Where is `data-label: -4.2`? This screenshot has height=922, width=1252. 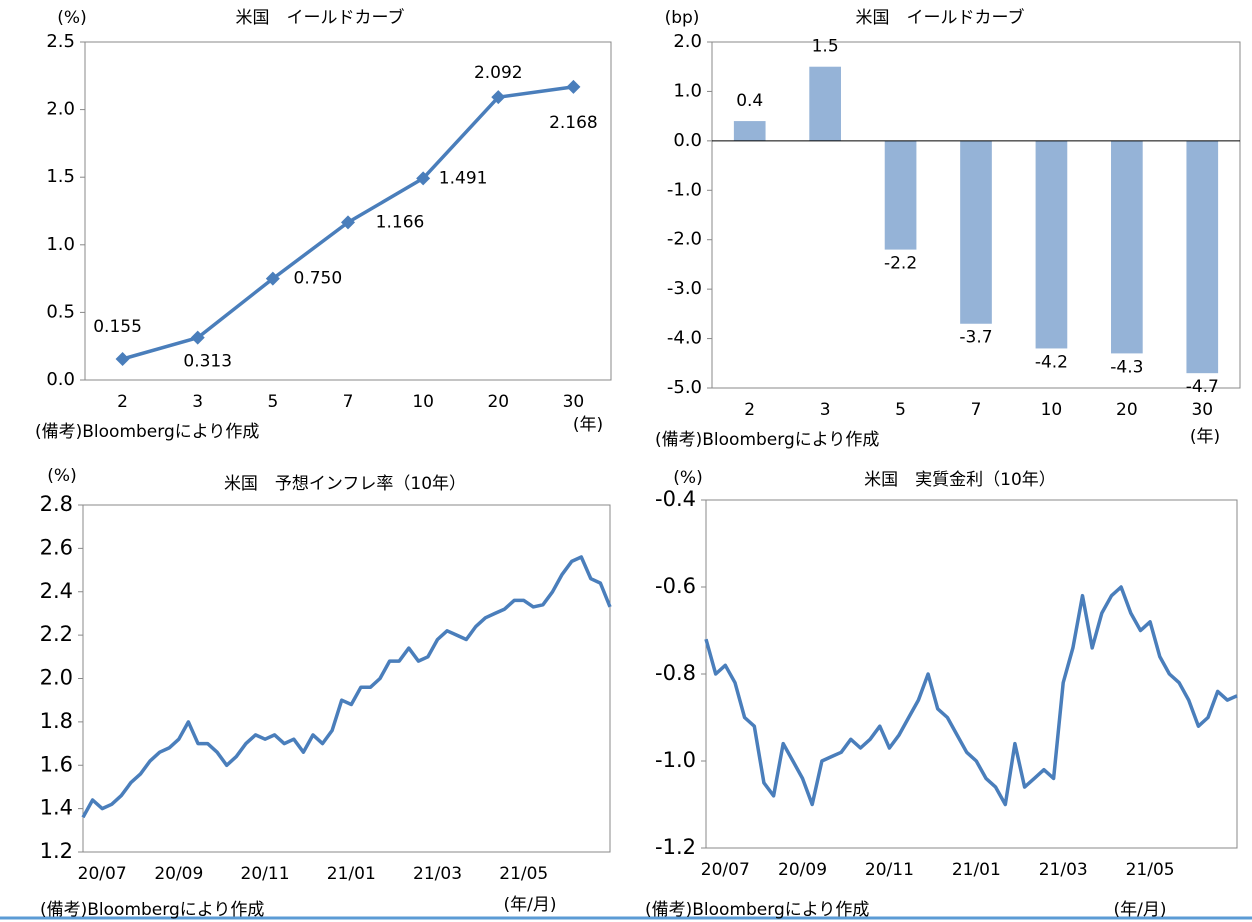 data-label: -4.2 is located at coordinates (1051, 362).